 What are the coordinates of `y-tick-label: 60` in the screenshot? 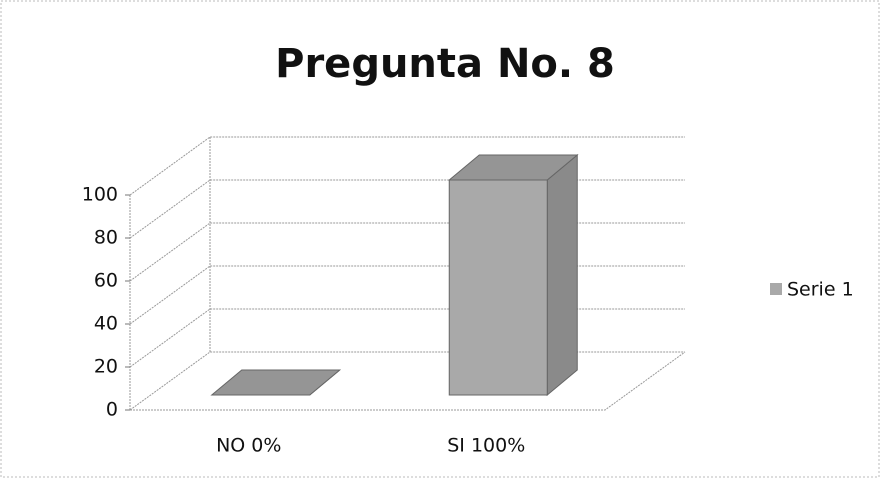 It's located at (106, 281).